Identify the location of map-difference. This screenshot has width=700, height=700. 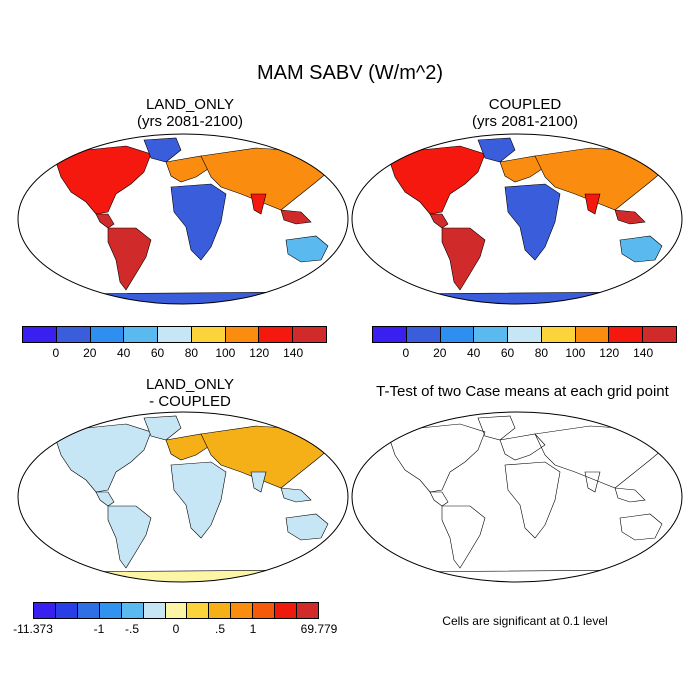
(183, 497).